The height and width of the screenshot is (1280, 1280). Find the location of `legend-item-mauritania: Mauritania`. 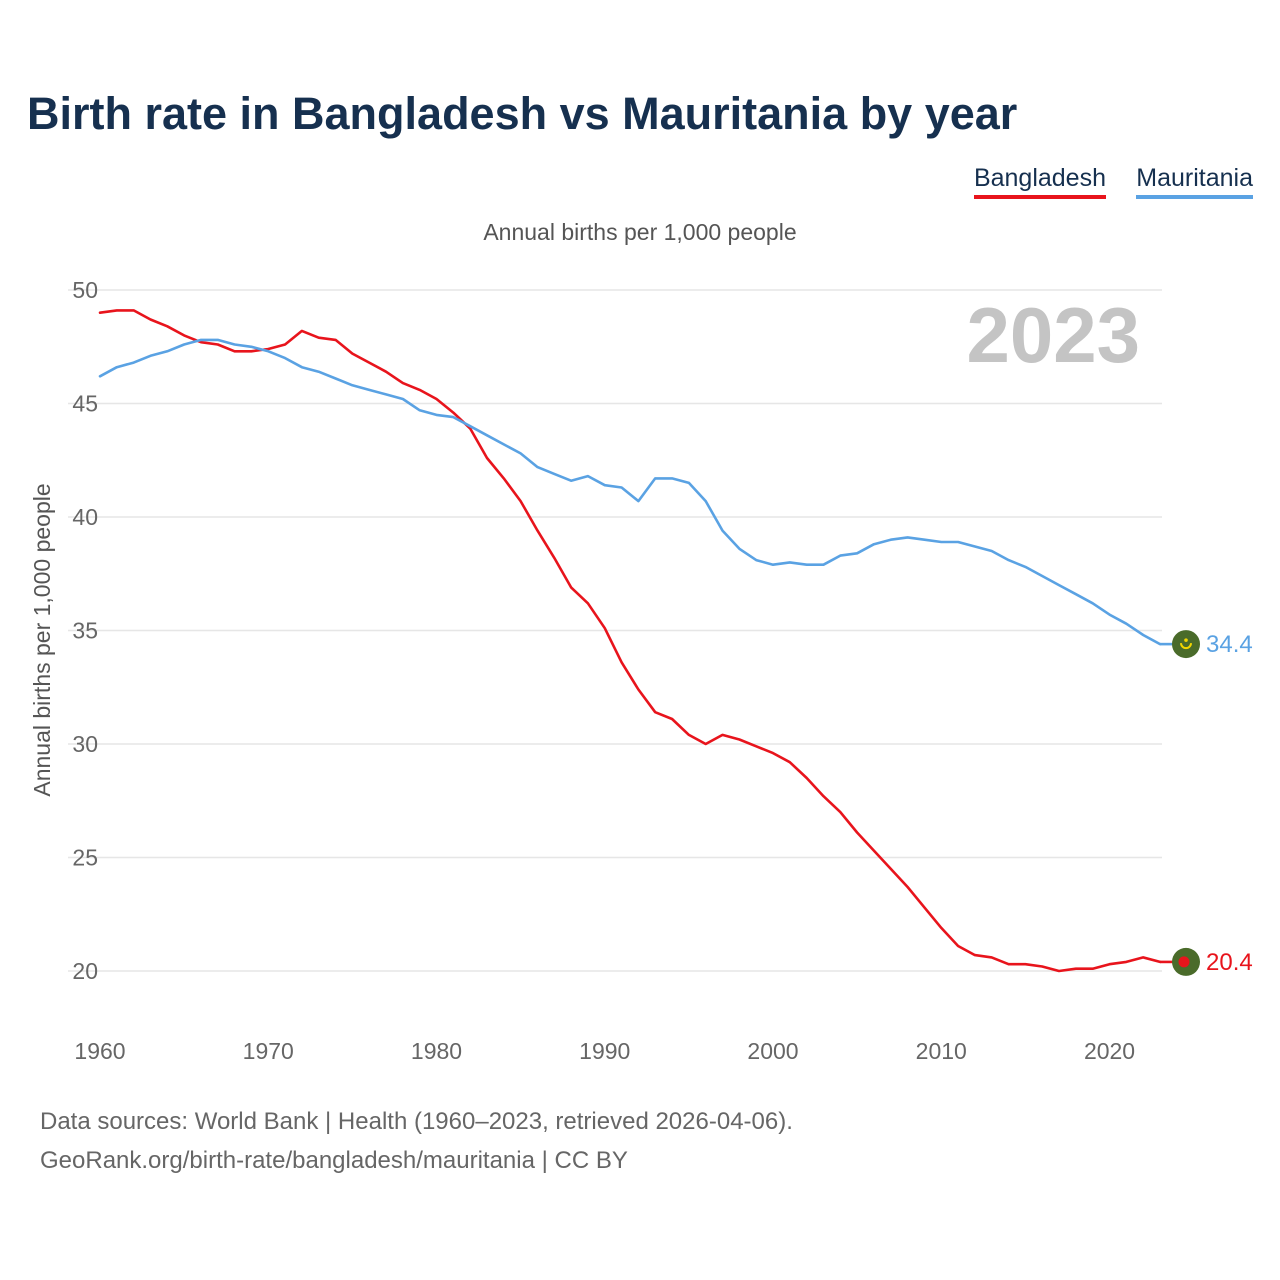

legend-item-mauritania: Mauritania is located at coordinates (1194, 181).